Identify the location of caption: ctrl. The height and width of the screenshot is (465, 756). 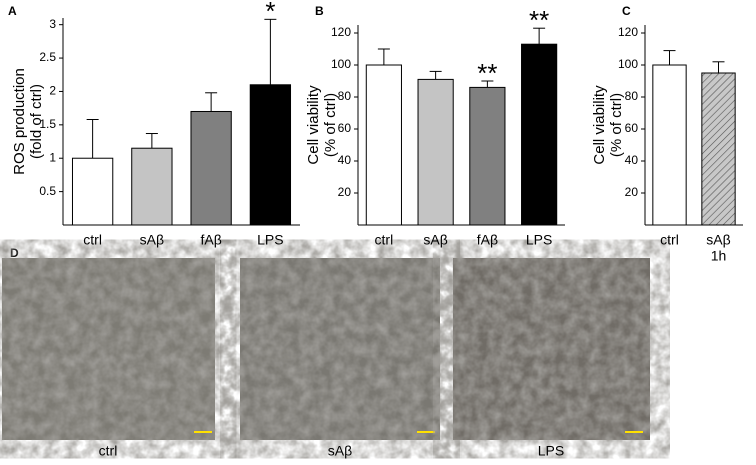
(108, 451).